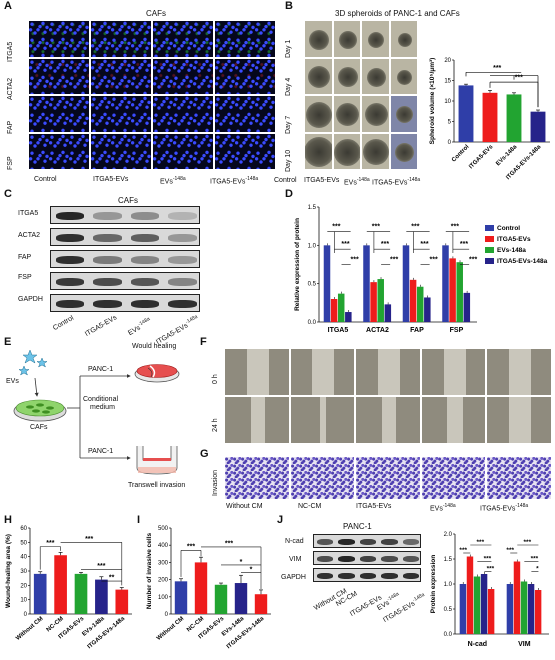 The image size is (555, 660). What do you see at coordinates (448, 560) in the screenshot?
I see `chart-j-y-tick-label: 1.5` at bounding box center [448, 560].